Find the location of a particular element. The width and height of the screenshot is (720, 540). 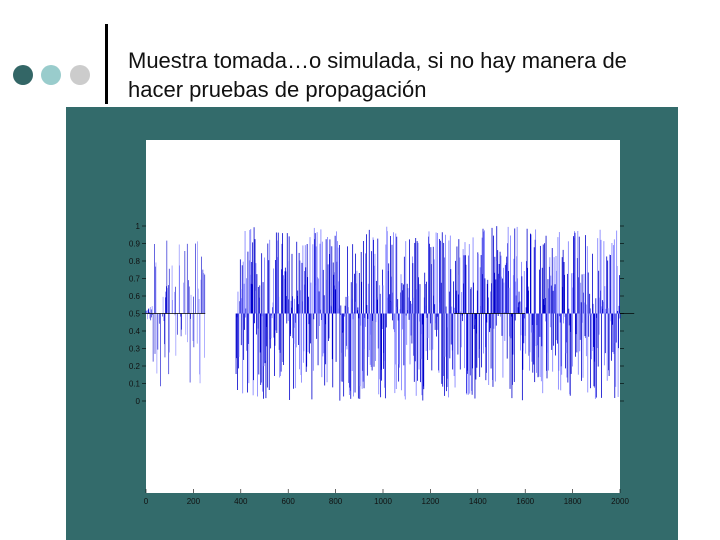

x-tick-label: 1600 is located at coordinates (525, 501).